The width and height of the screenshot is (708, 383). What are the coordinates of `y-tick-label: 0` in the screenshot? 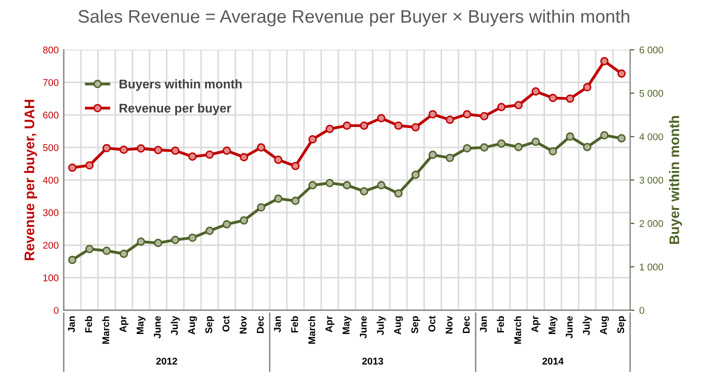 It's located at (56, 310).